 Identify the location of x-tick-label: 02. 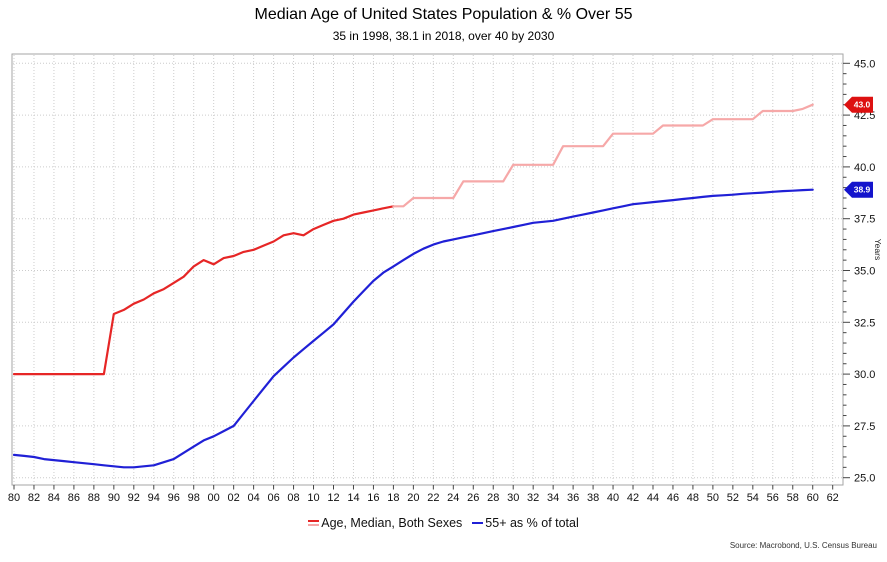
(234, 498).